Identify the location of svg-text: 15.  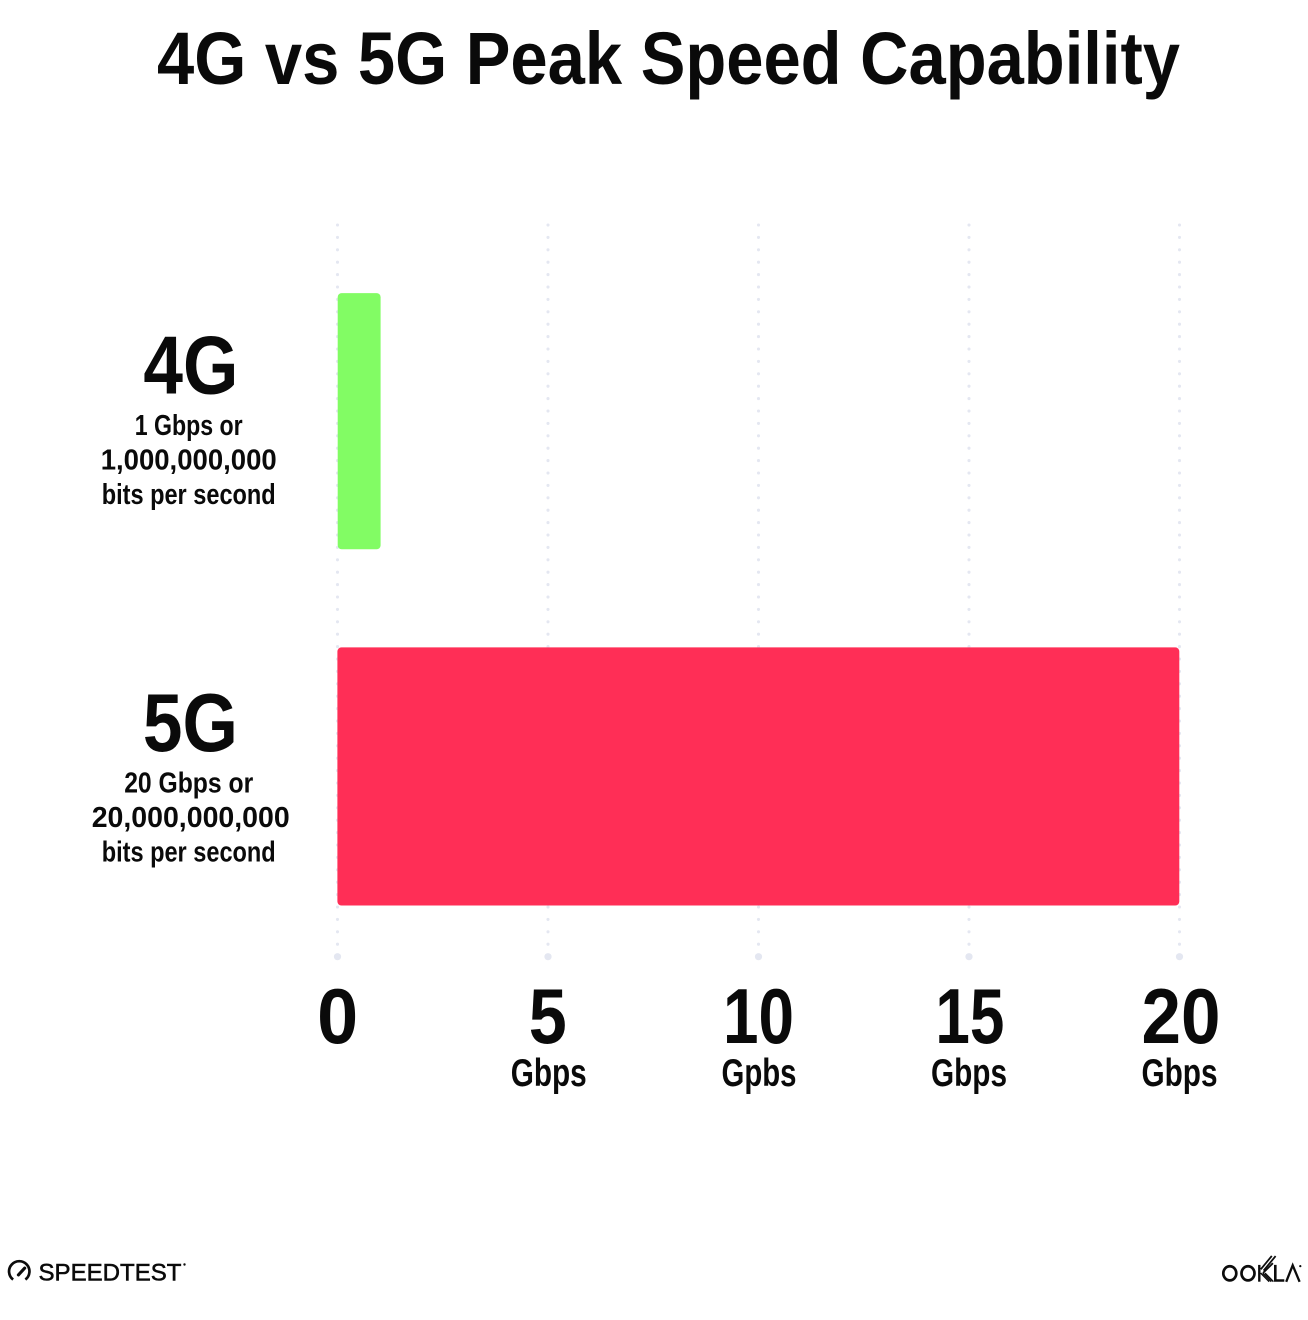
(969, 1016).